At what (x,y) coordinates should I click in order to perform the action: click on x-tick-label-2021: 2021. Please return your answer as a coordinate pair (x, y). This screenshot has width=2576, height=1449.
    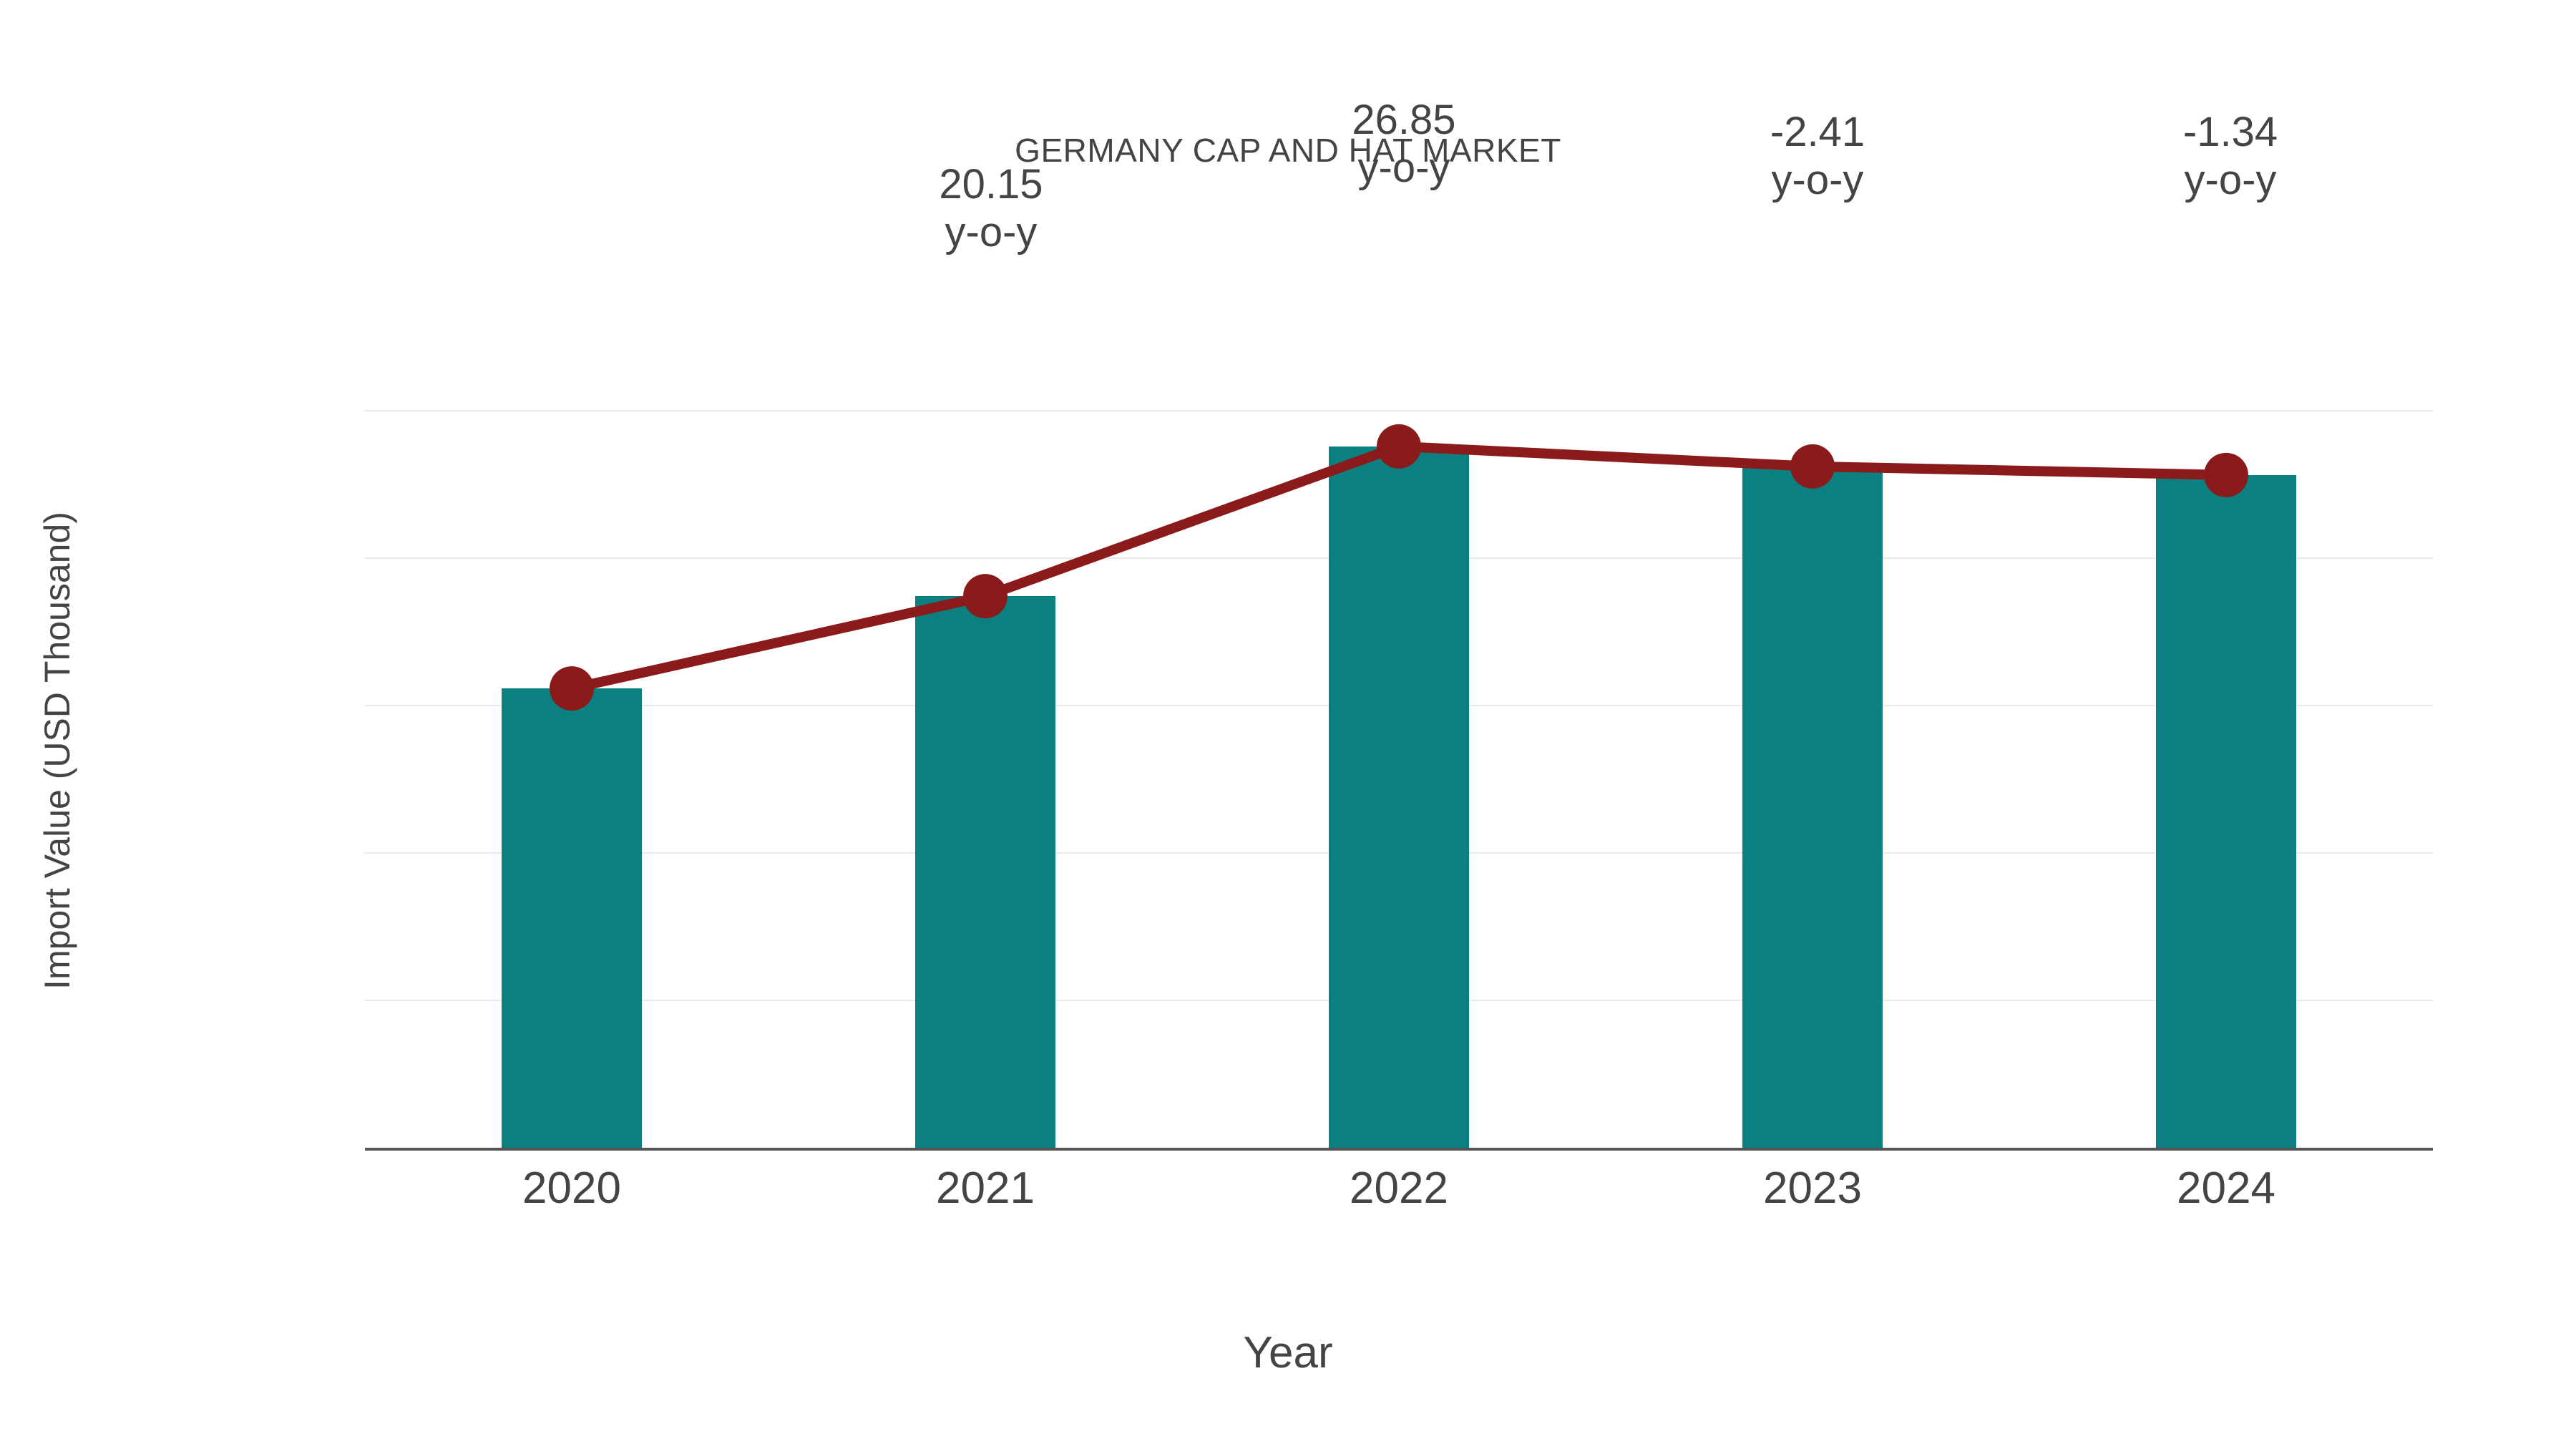
    Looking at the image, I should click on (985, 1188).